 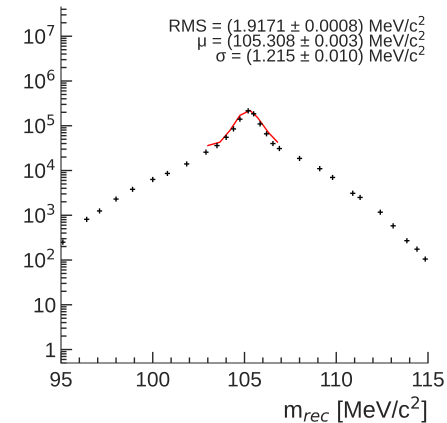 I want to click on x-tick-label: 105, so click(x=245, y=379).